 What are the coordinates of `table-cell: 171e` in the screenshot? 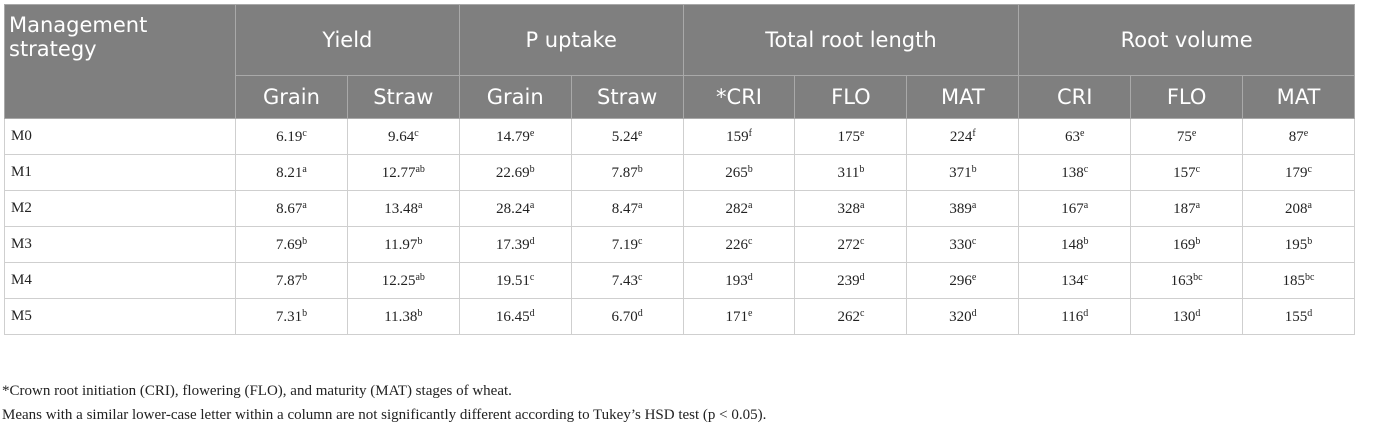 It's located at (739, 316).